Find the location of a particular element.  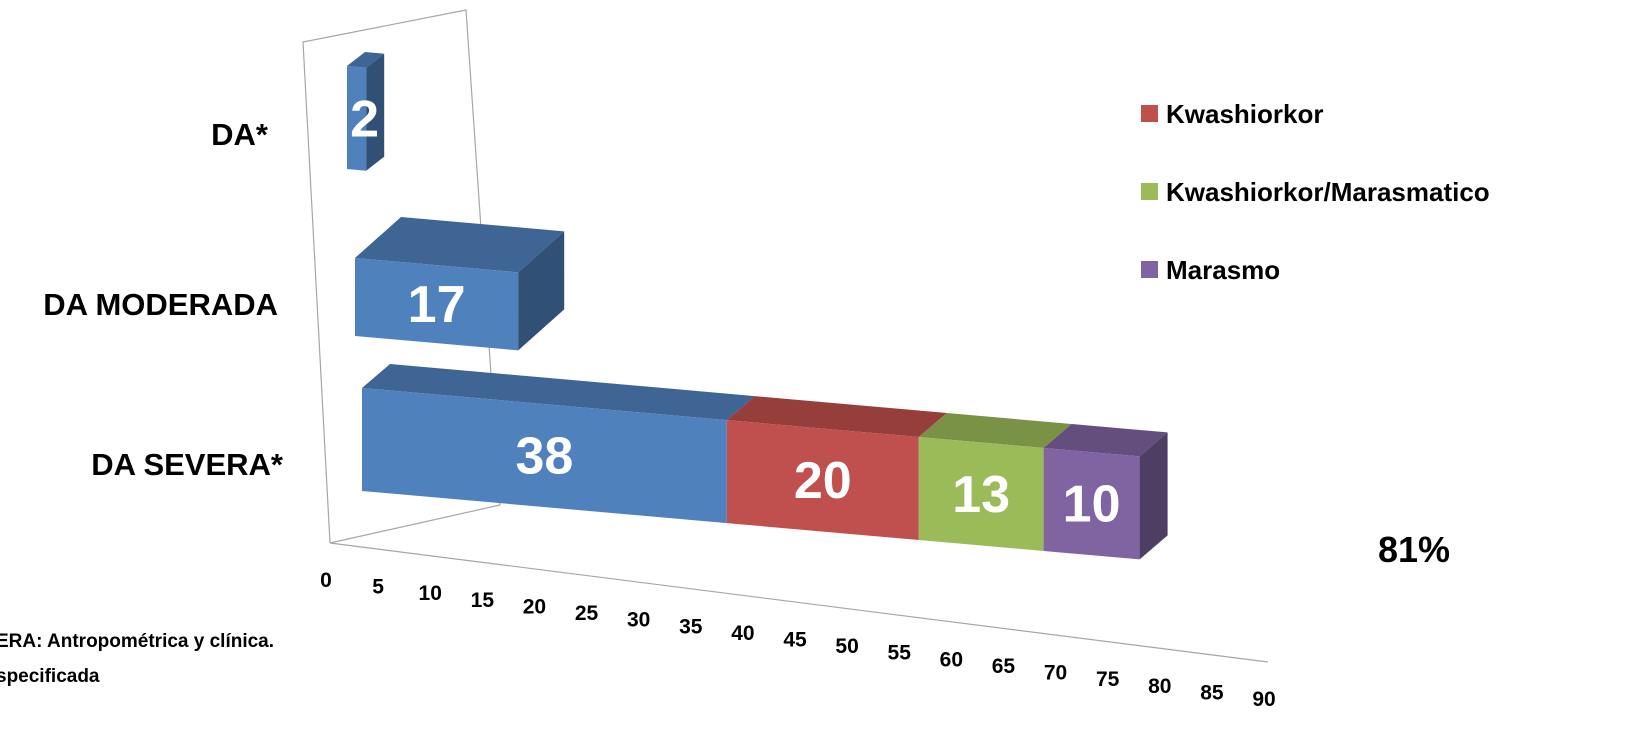

x-tick-90: 90 is located at coordinates (1263, 699).